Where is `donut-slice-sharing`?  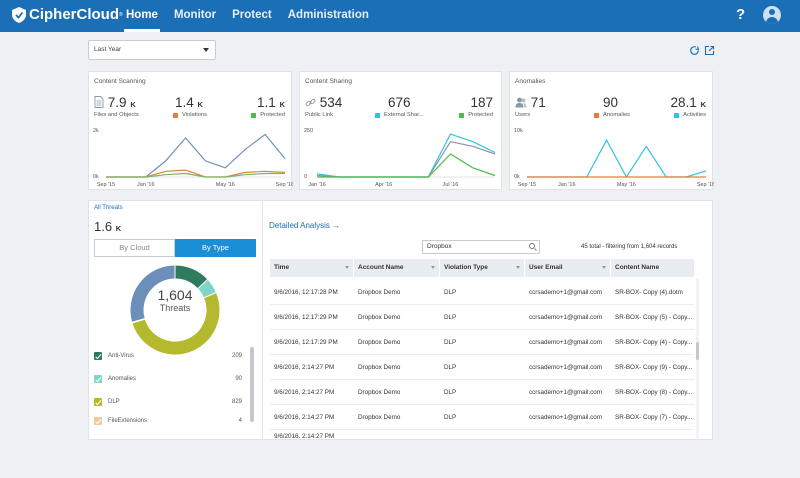 donut-slice-sharing is located at coordinates (152, 293).